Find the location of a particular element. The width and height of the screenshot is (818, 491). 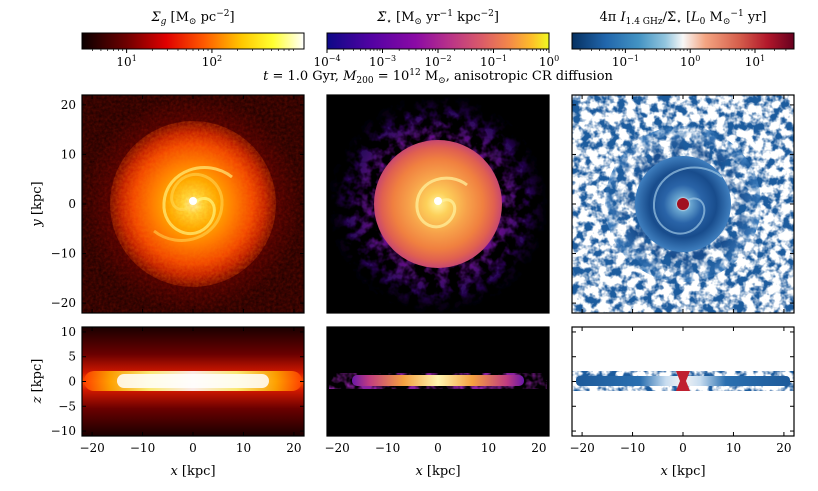

colorbar-radio: 10⁻¹ 10⁰ 10¹ is located at coordinates (683, 50).